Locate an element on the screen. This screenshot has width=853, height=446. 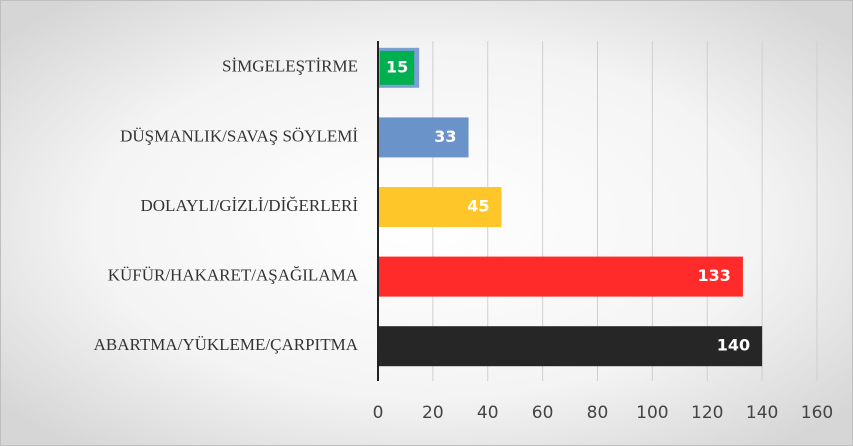
x-tick-label: 160 is located at coordinates (817, 413).